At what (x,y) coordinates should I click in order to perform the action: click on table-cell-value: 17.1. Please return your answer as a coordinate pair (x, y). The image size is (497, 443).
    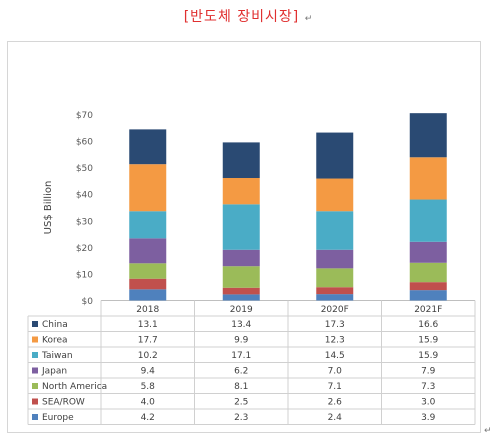
    Looking at the image, I should click on (241, 356).